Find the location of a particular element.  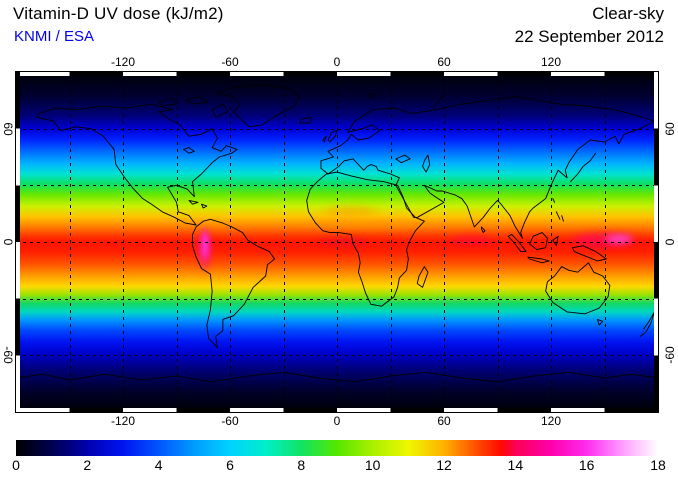

colorbar-tick: 14 is located at coordinates (515, 465).